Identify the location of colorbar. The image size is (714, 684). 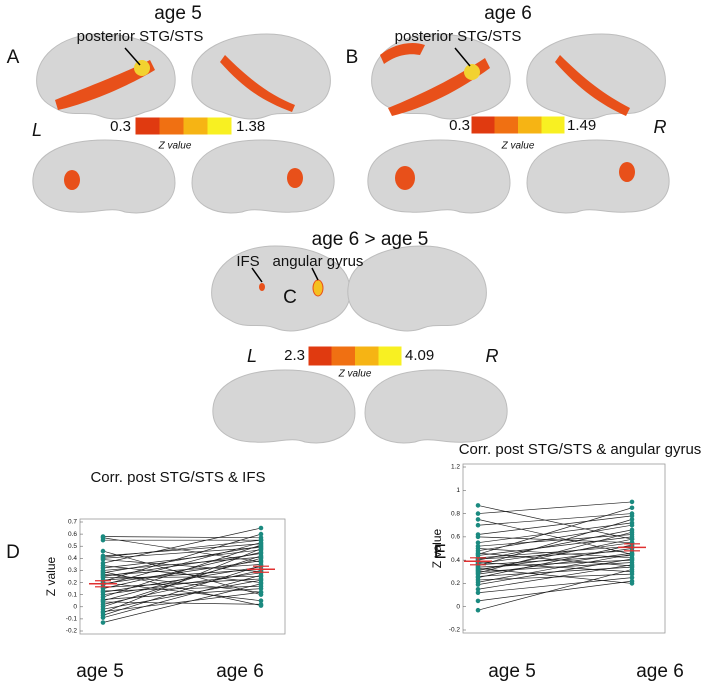
(518, 125).